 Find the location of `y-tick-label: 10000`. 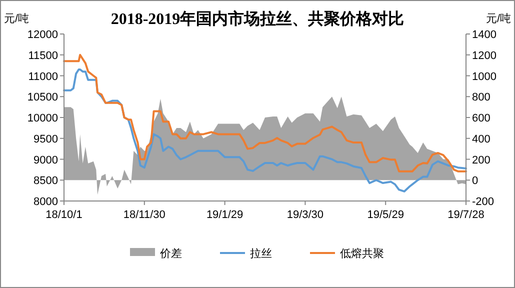

y-tick-label: 10000 is located at coordinates (42, 118).